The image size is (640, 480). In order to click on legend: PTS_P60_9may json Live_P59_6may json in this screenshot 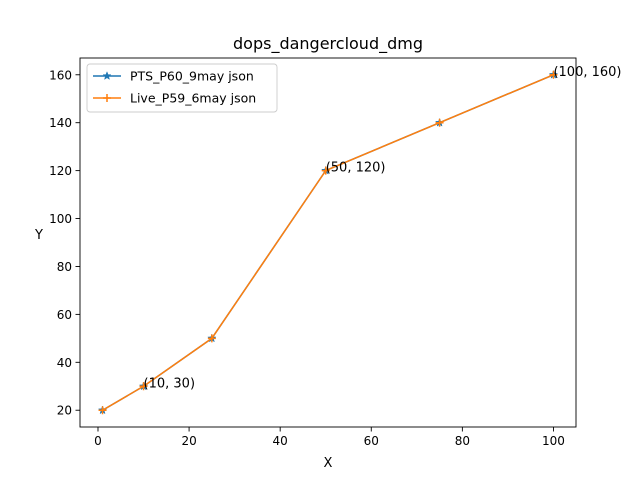, I will do `click(182, 88)`.